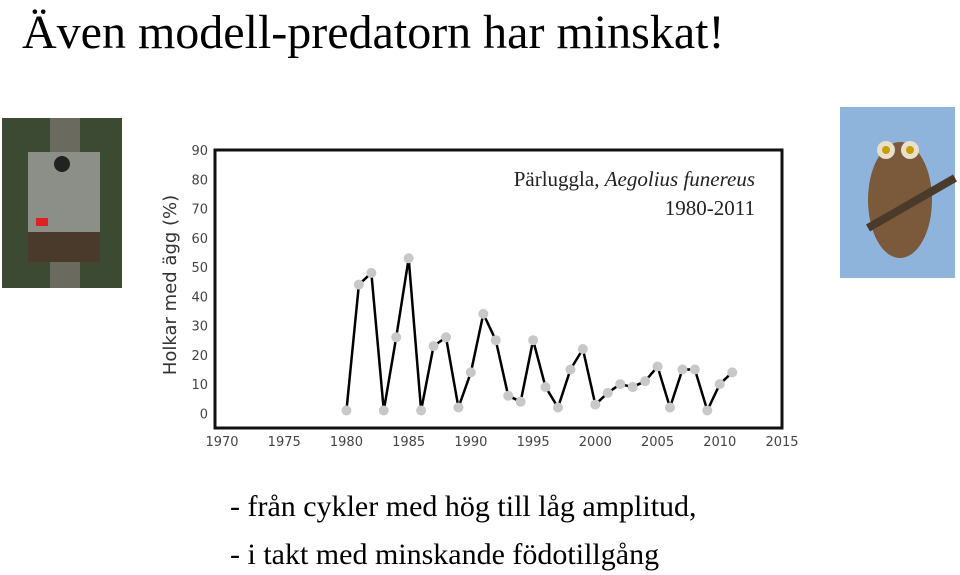 This screenshot has width=960, height=575. What do you see at coordinates (470, 442) in the screenshot?
I see `x-tick-label: 1990` at bounding box center [470, 442].